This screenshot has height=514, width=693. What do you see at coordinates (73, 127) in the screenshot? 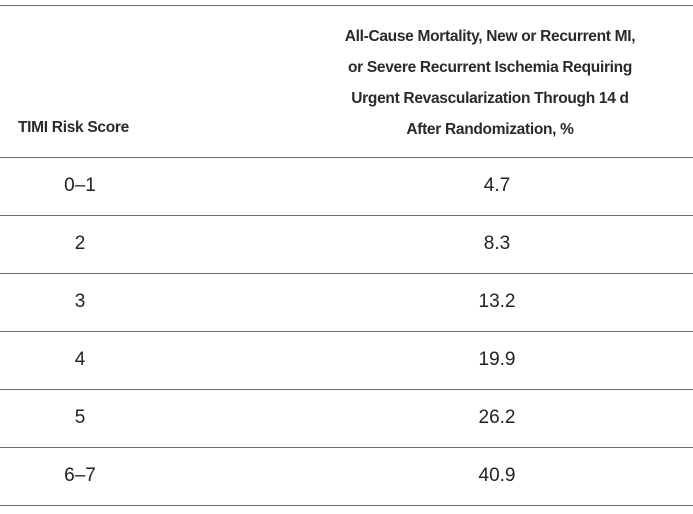
I see `column-header: TIMI Risk Score` at bounding box center [73, 127].